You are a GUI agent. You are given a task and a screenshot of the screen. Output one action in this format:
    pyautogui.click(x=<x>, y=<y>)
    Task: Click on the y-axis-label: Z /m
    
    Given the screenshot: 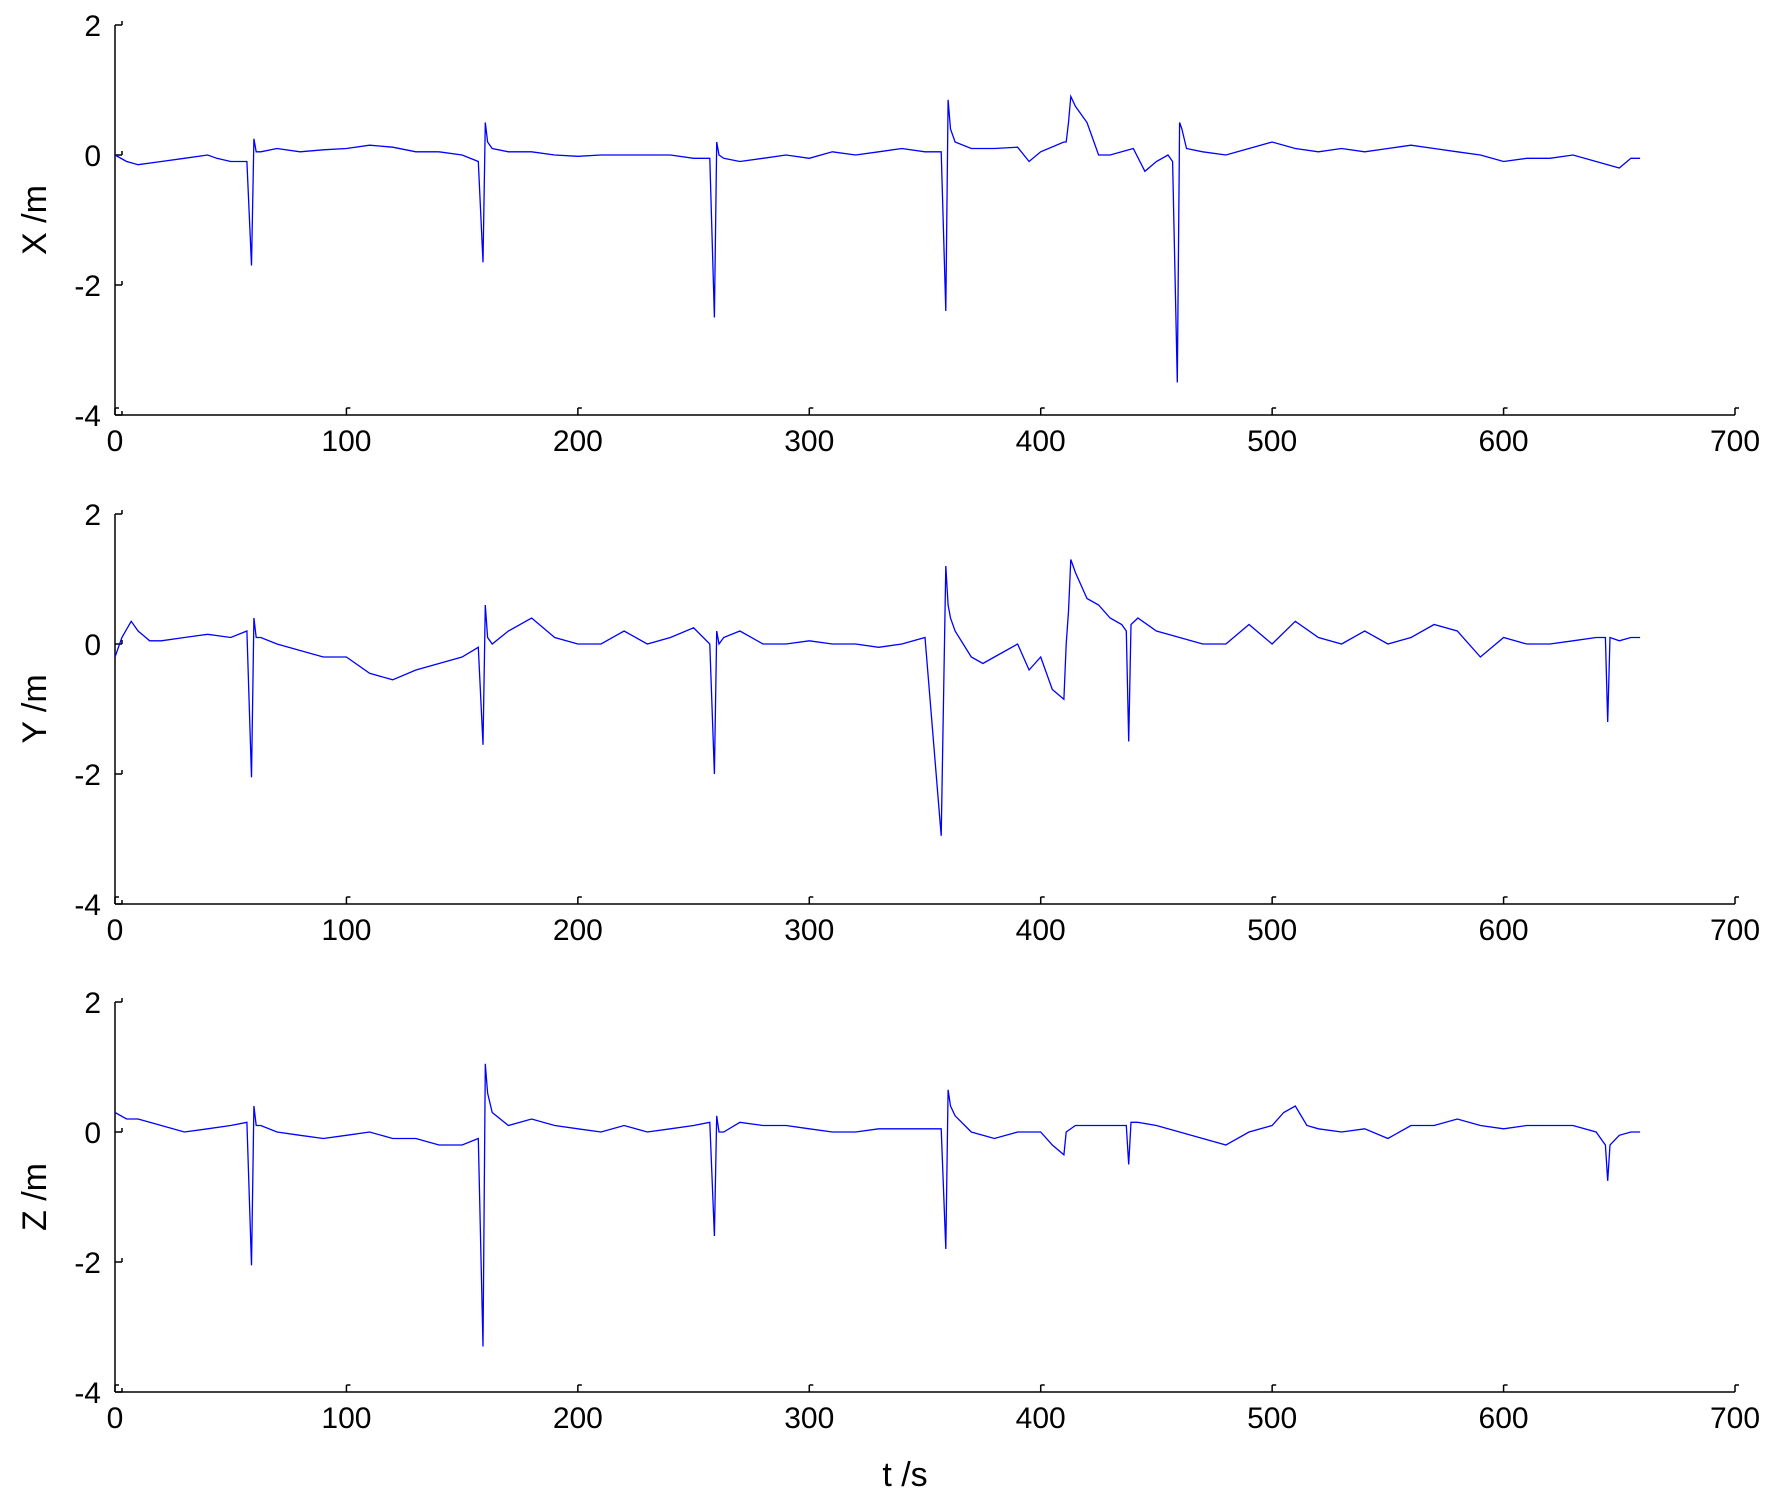 What is the action you would take?
    pyautogui.click(x=35, y=1197)
    